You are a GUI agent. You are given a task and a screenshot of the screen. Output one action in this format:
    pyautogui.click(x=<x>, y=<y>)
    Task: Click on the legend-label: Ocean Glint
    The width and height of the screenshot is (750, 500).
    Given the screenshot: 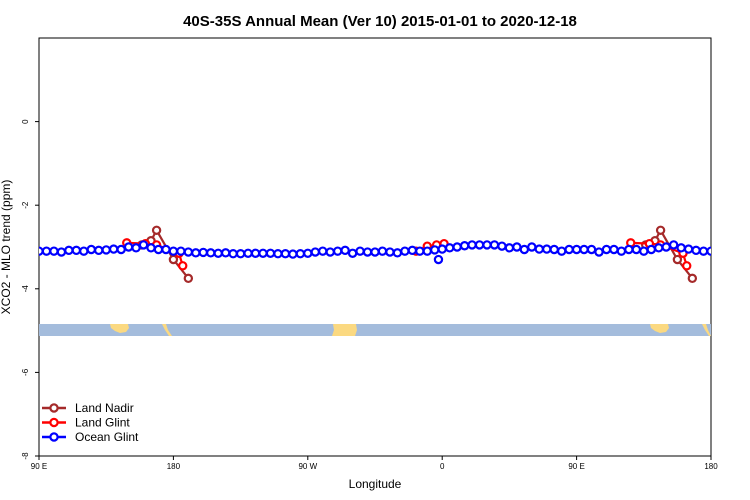 What is the action you would take?
    pyautogui.click(x=107, y=437)
    